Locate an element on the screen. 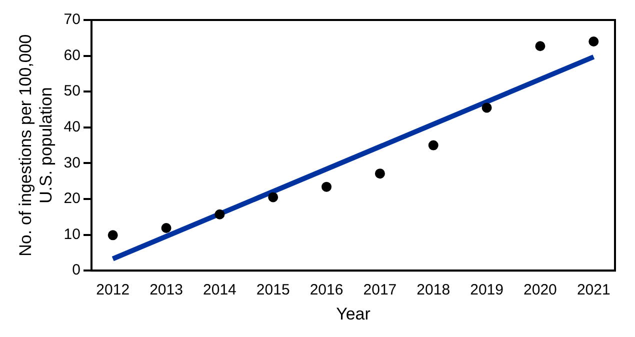 This screenshot has width=635, height=337. y-tick-label: 40 is located at coordinates (72, 127).